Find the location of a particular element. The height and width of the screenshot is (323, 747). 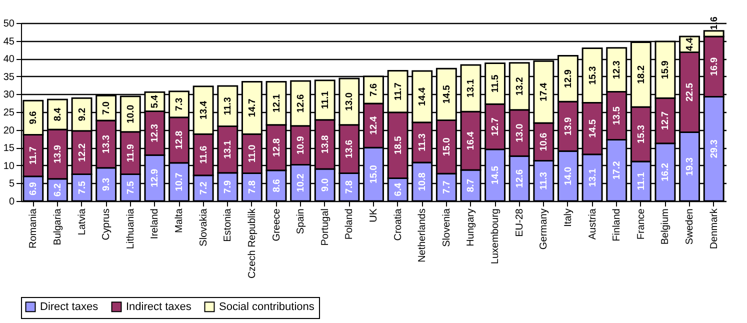

y-tick-label: 25 is located at coordinates (9, 113).